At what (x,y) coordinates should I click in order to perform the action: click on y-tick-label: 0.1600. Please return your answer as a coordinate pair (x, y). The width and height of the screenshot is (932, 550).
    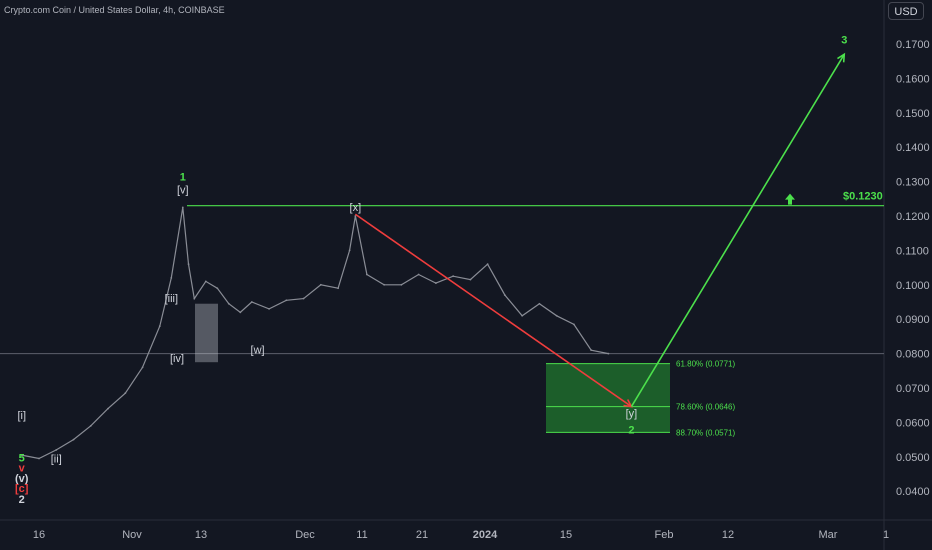
    Looking at the image, I should click on (913, 79).